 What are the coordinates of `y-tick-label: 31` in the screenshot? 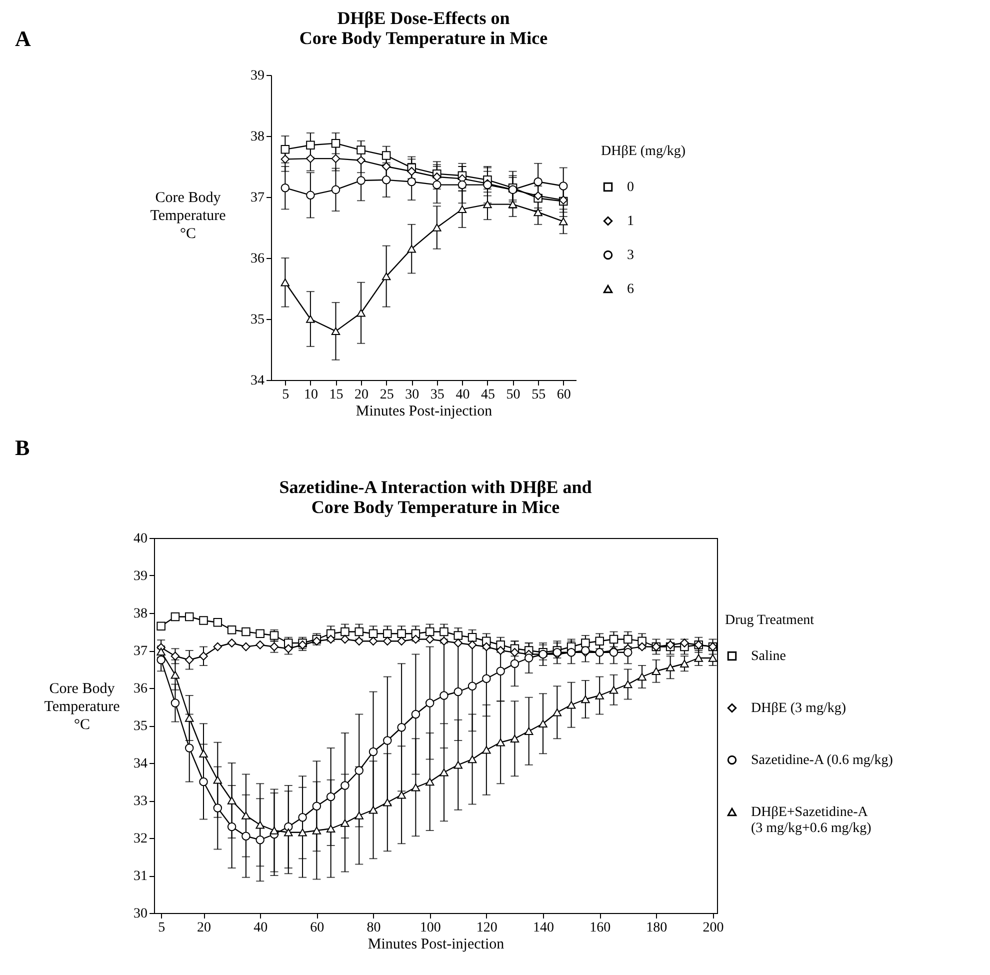 It's located at (141, 876).